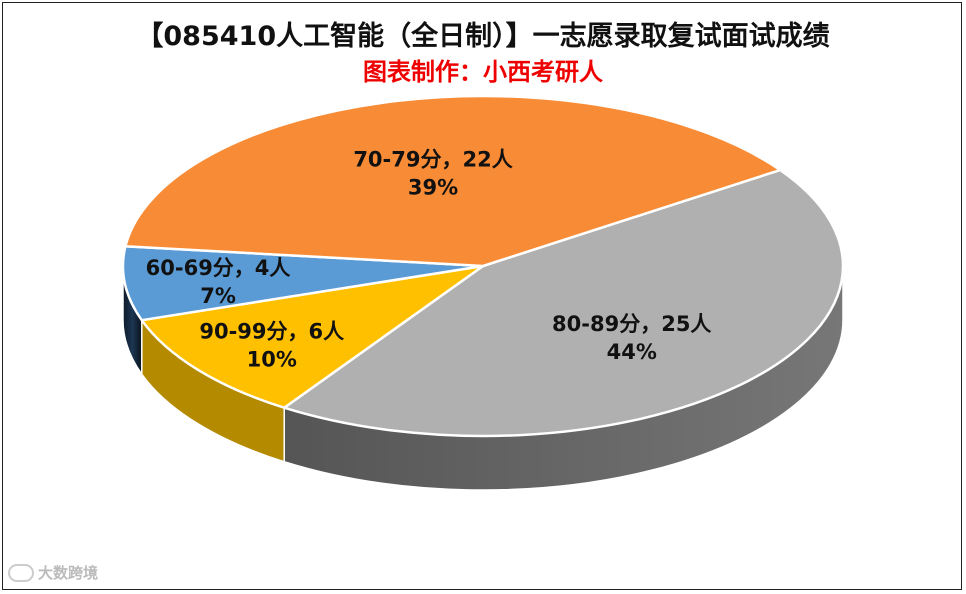 This screenshot has width=966, height=594. Describe the element at coordinates (21, 572) in the screenshot. I see `watermark-logo-icon` at that location.